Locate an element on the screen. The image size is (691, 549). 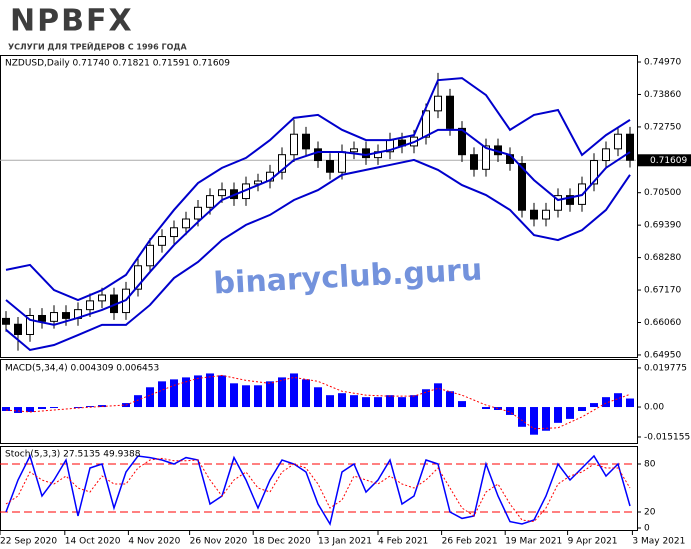
y-tick-label: -0.015155 is located at coordinates (667, 437).